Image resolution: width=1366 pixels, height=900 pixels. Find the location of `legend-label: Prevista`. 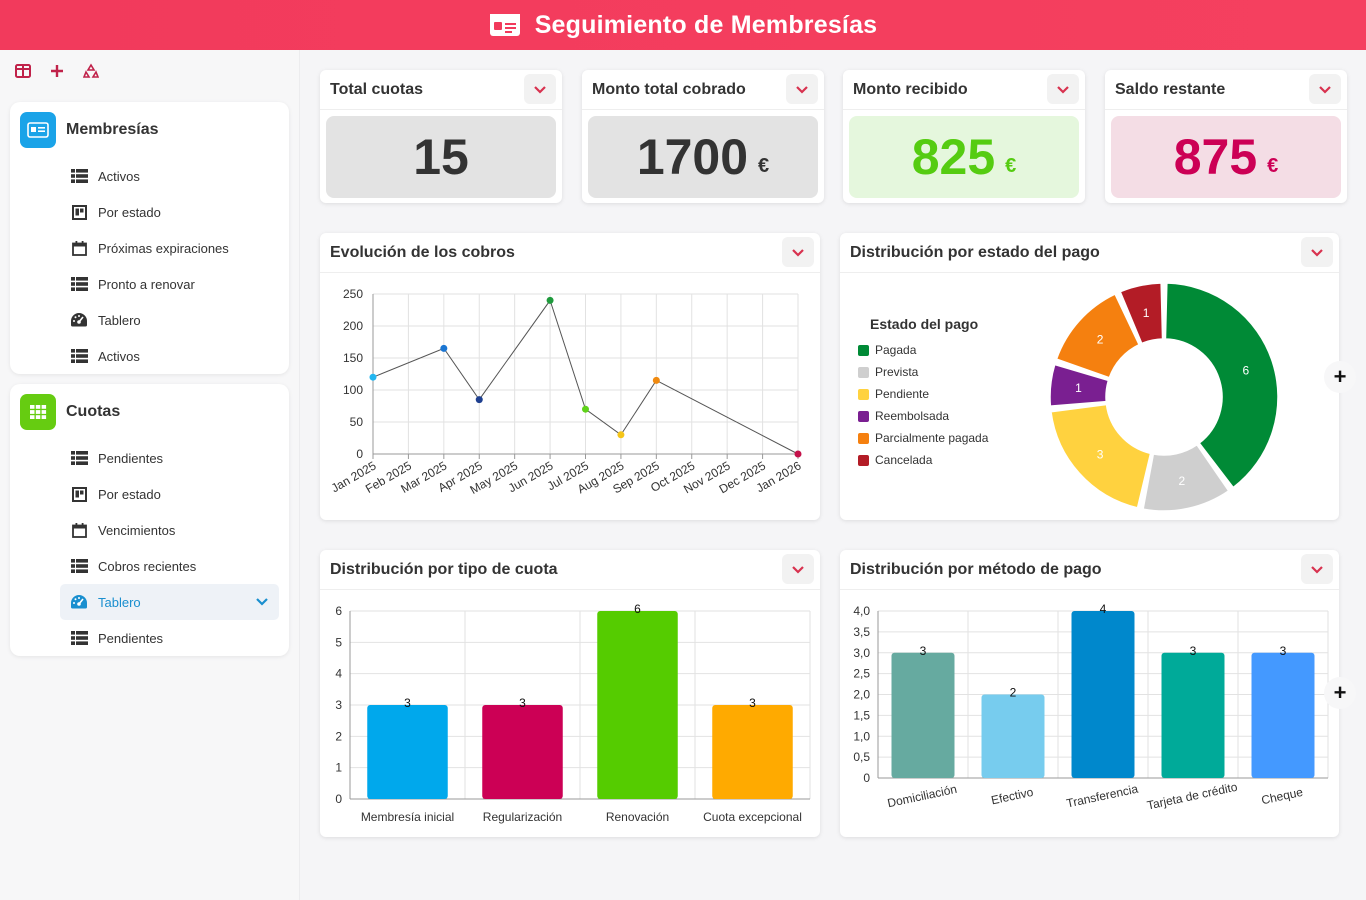

legend-label: Prevista is located at coordinates (897, 372).